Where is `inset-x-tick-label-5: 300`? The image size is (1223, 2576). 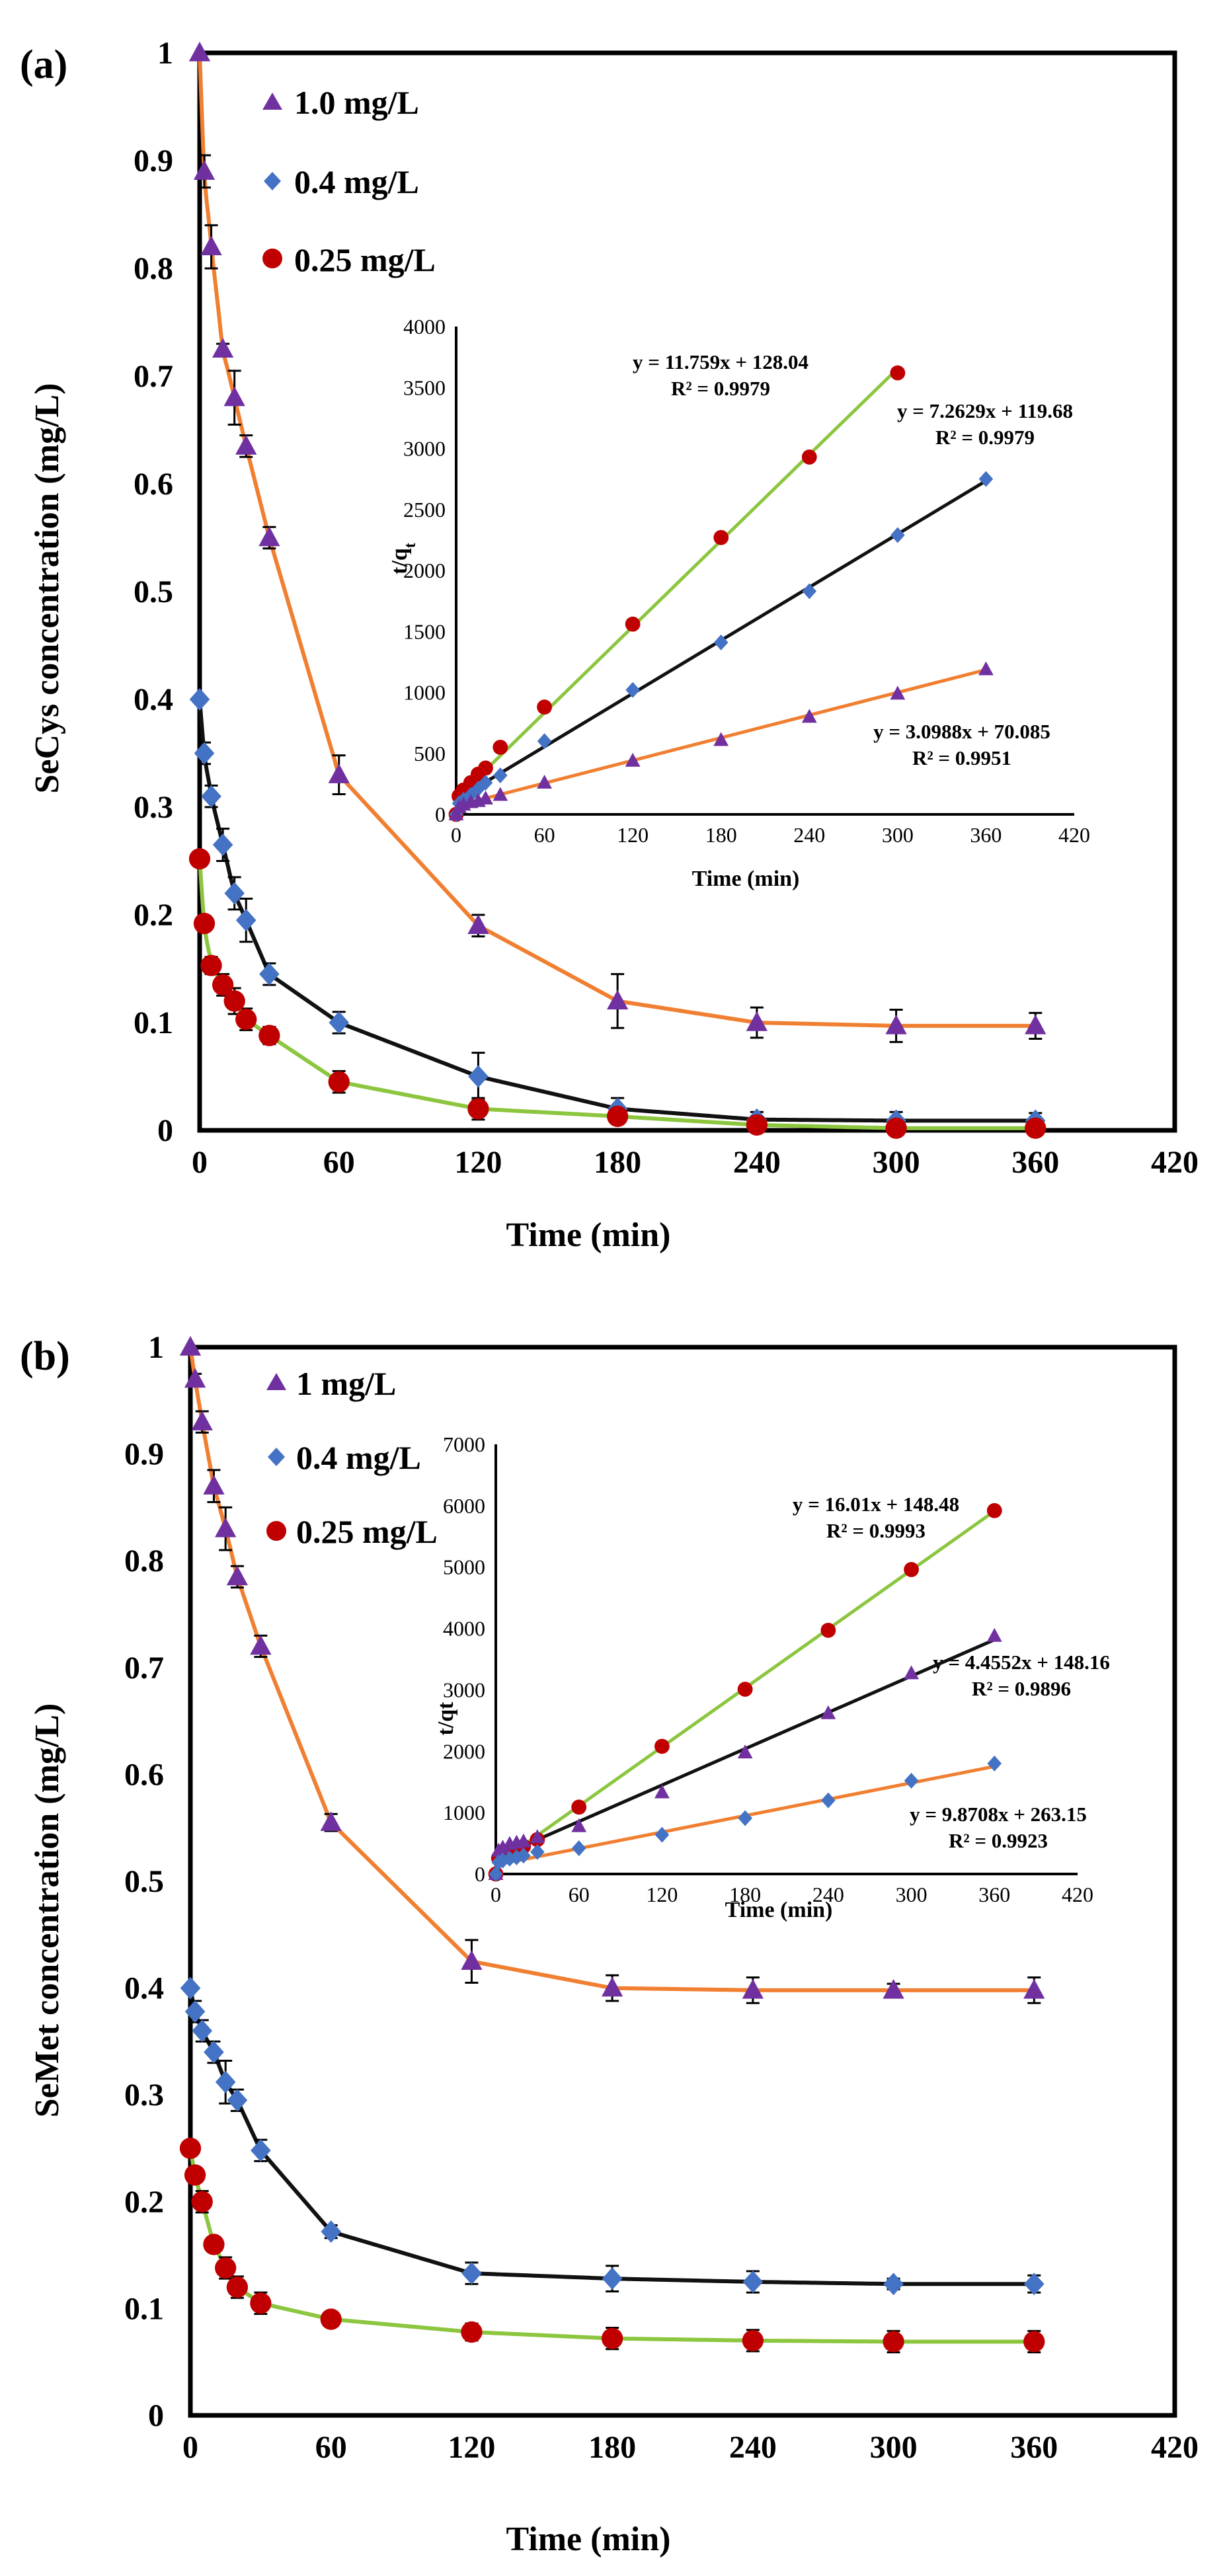 inset-x-tick-label-5: 300 is located at coordinates (912, 1894).